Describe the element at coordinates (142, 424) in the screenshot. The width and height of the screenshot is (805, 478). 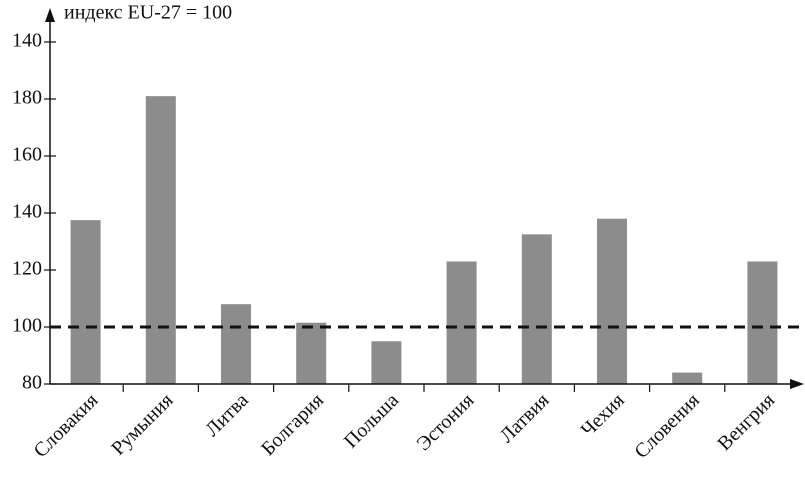
I see `x-tick-label: Румыния` at that location.